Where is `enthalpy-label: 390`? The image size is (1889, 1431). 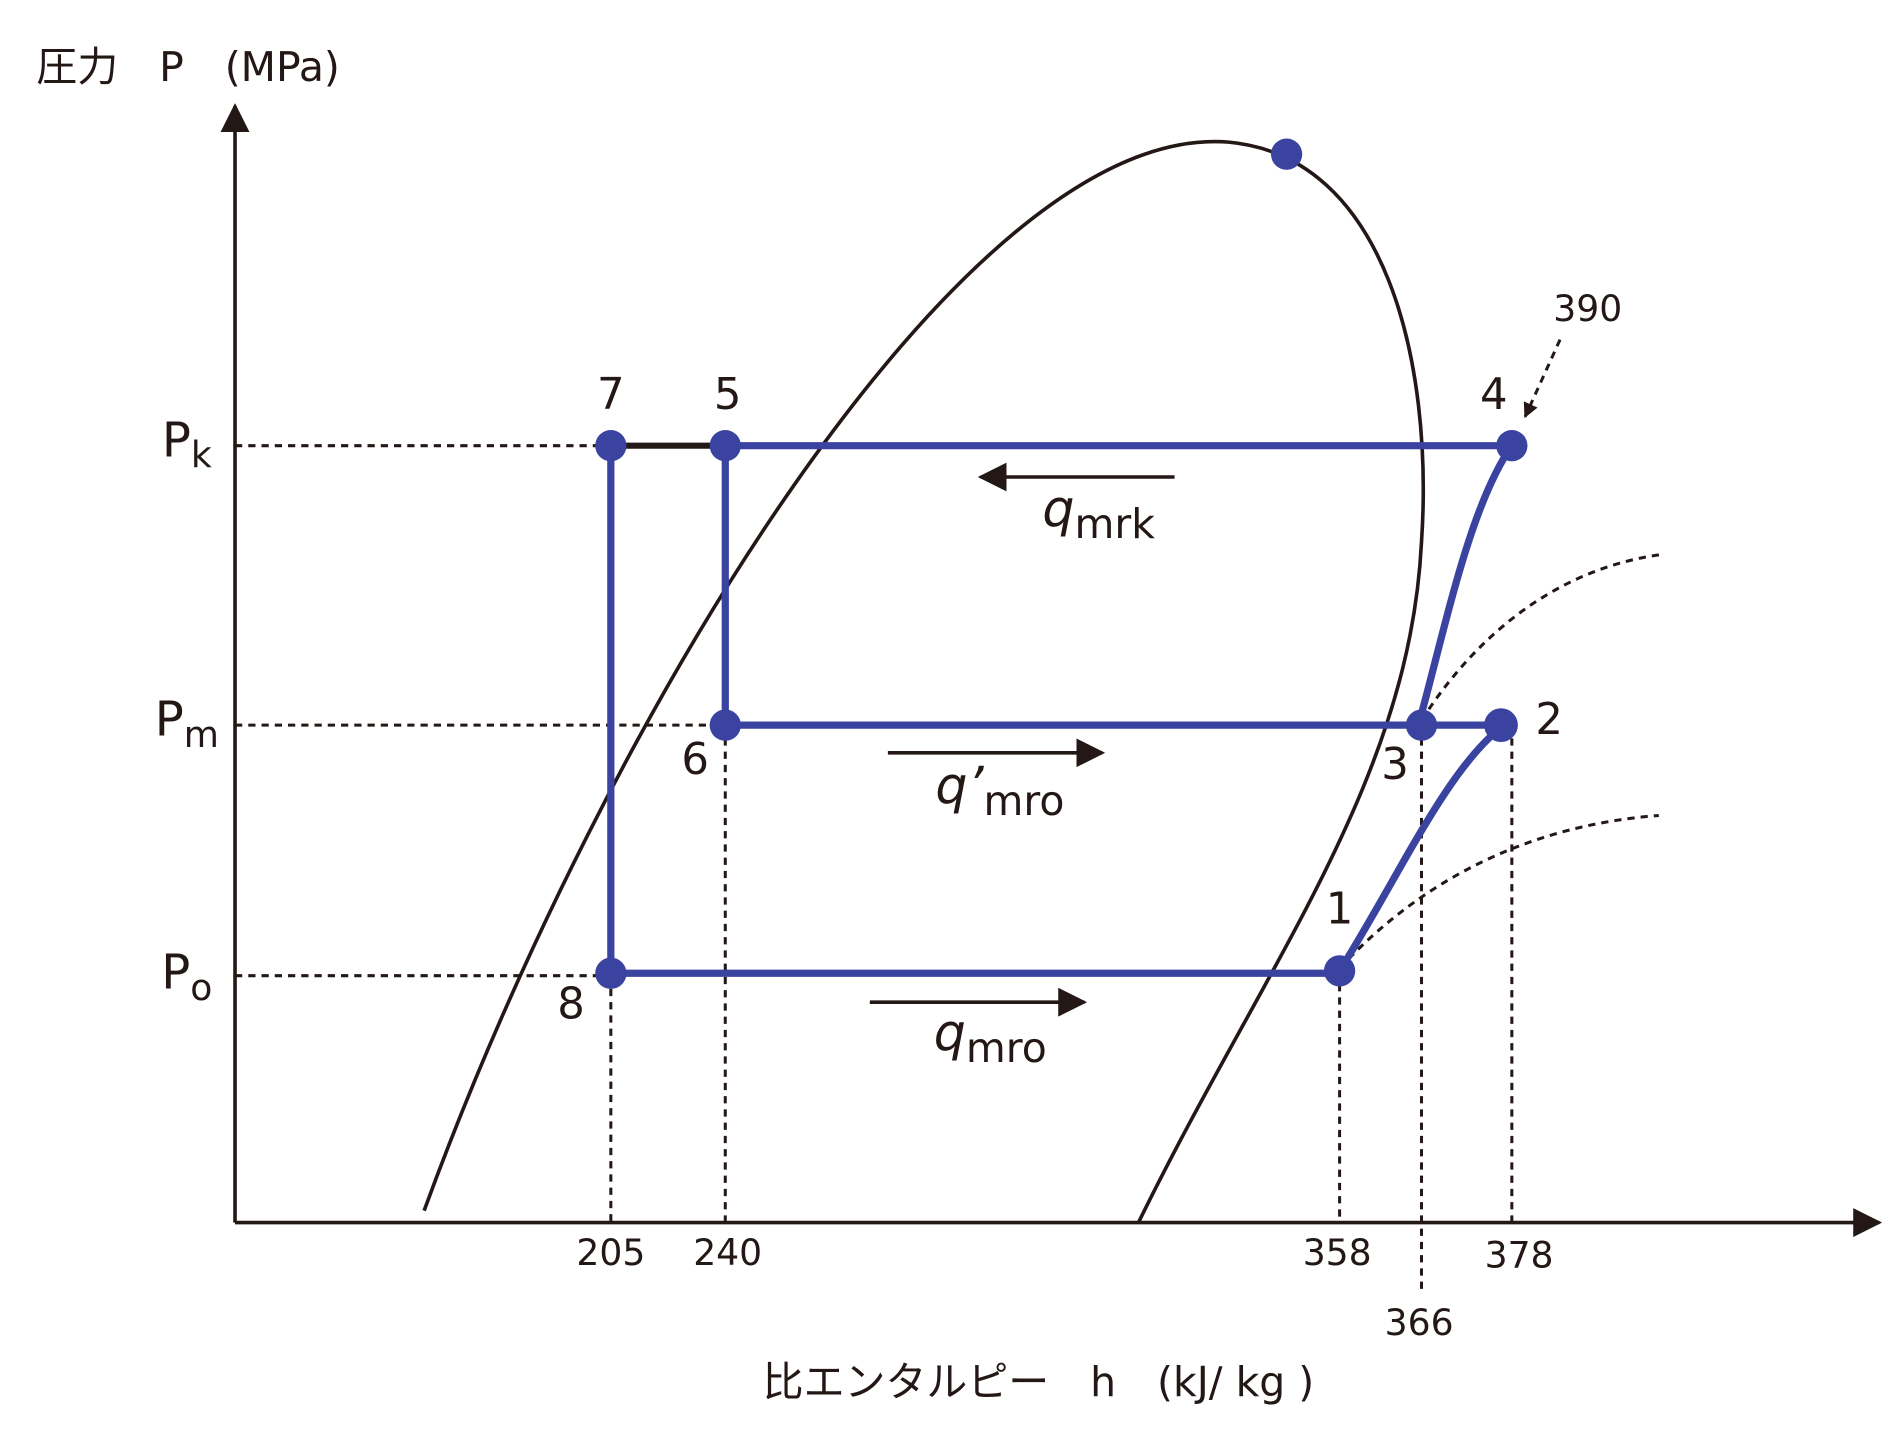 enthalpy-label: 390 is located at coordinates (1587, 308).